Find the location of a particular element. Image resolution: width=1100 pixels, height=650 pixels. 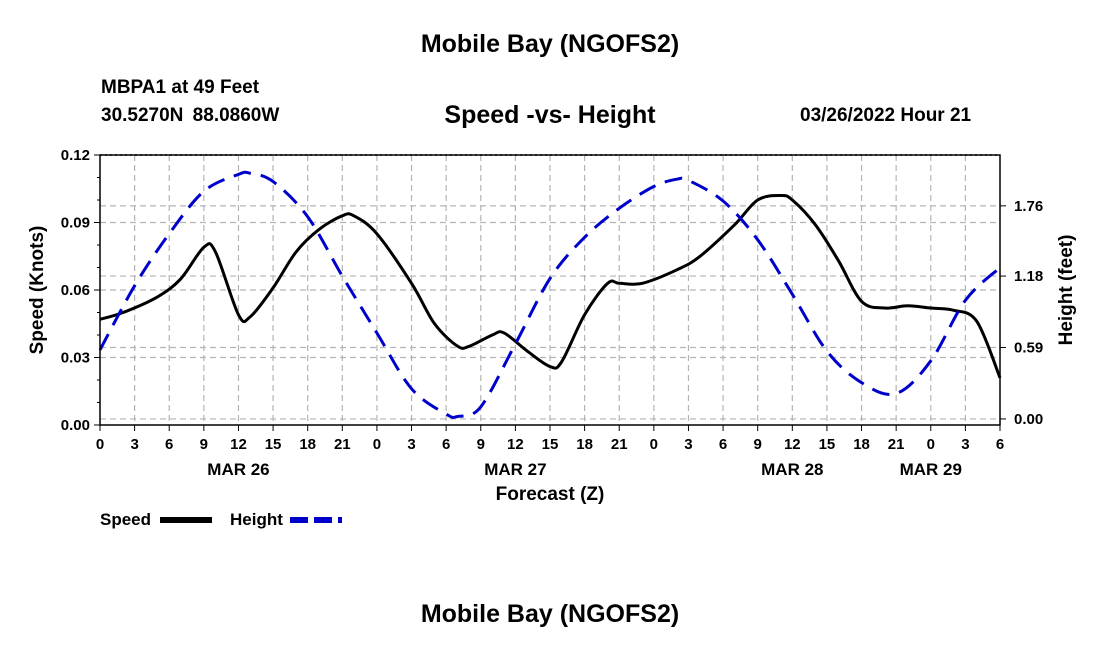

date-label: MAR 26 is located at coordinates (238, 469).